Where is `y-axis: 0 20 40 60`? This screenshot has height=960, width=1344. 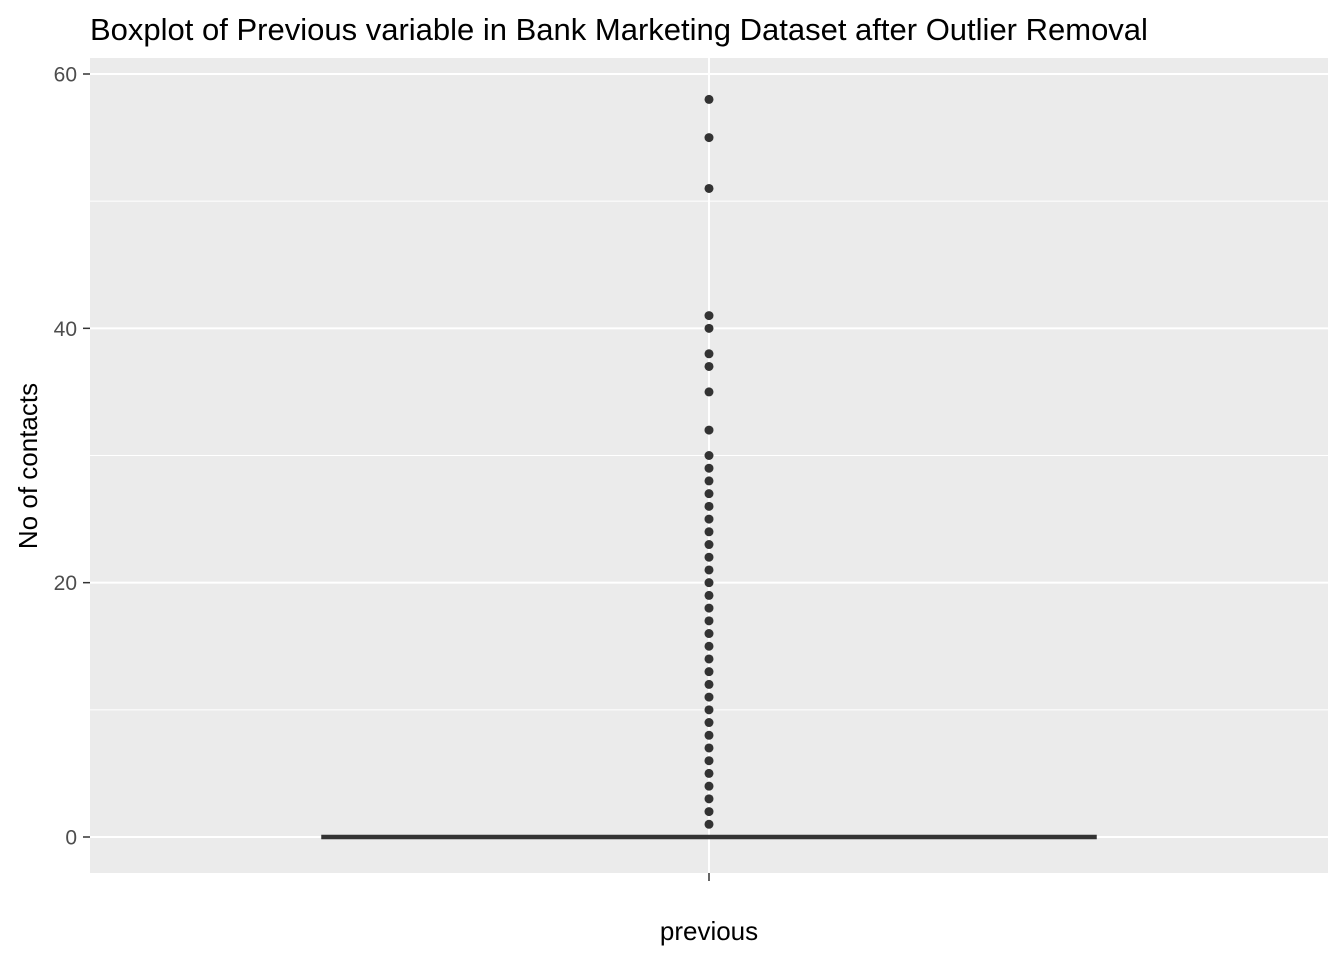 y-axis: 0 20 40 60 is located at coordinates (72, 457).